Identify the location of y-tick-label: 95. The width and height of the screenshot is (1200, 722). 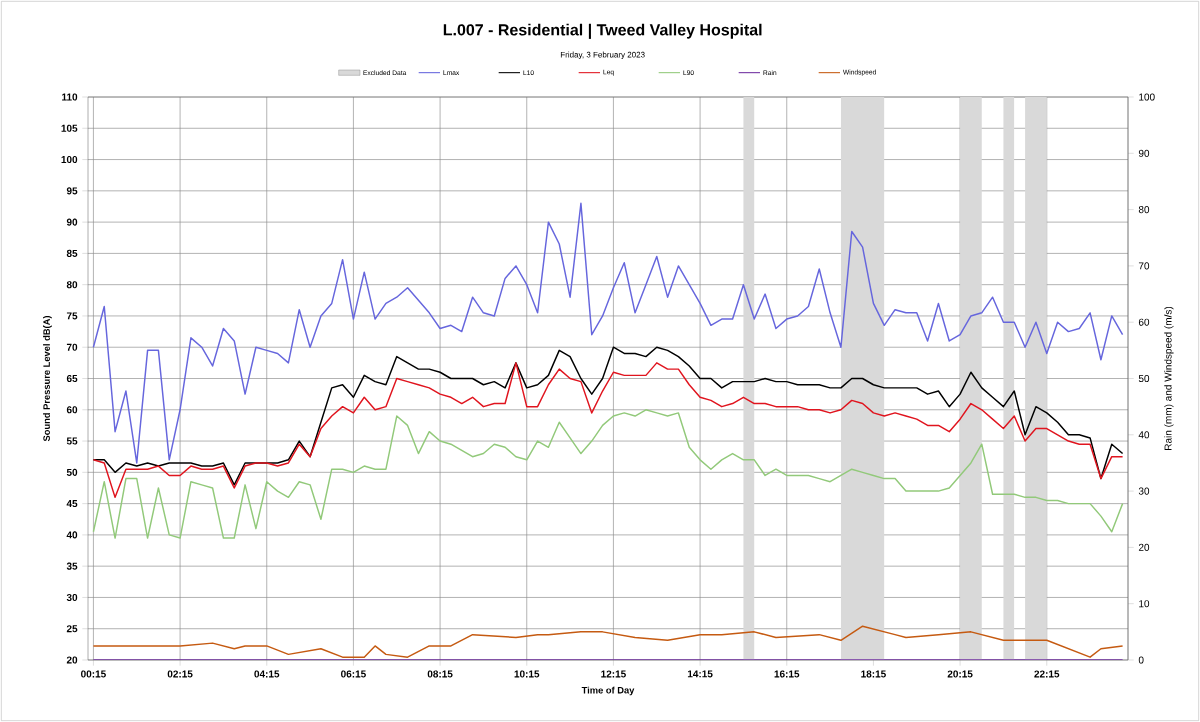
(72, 191).